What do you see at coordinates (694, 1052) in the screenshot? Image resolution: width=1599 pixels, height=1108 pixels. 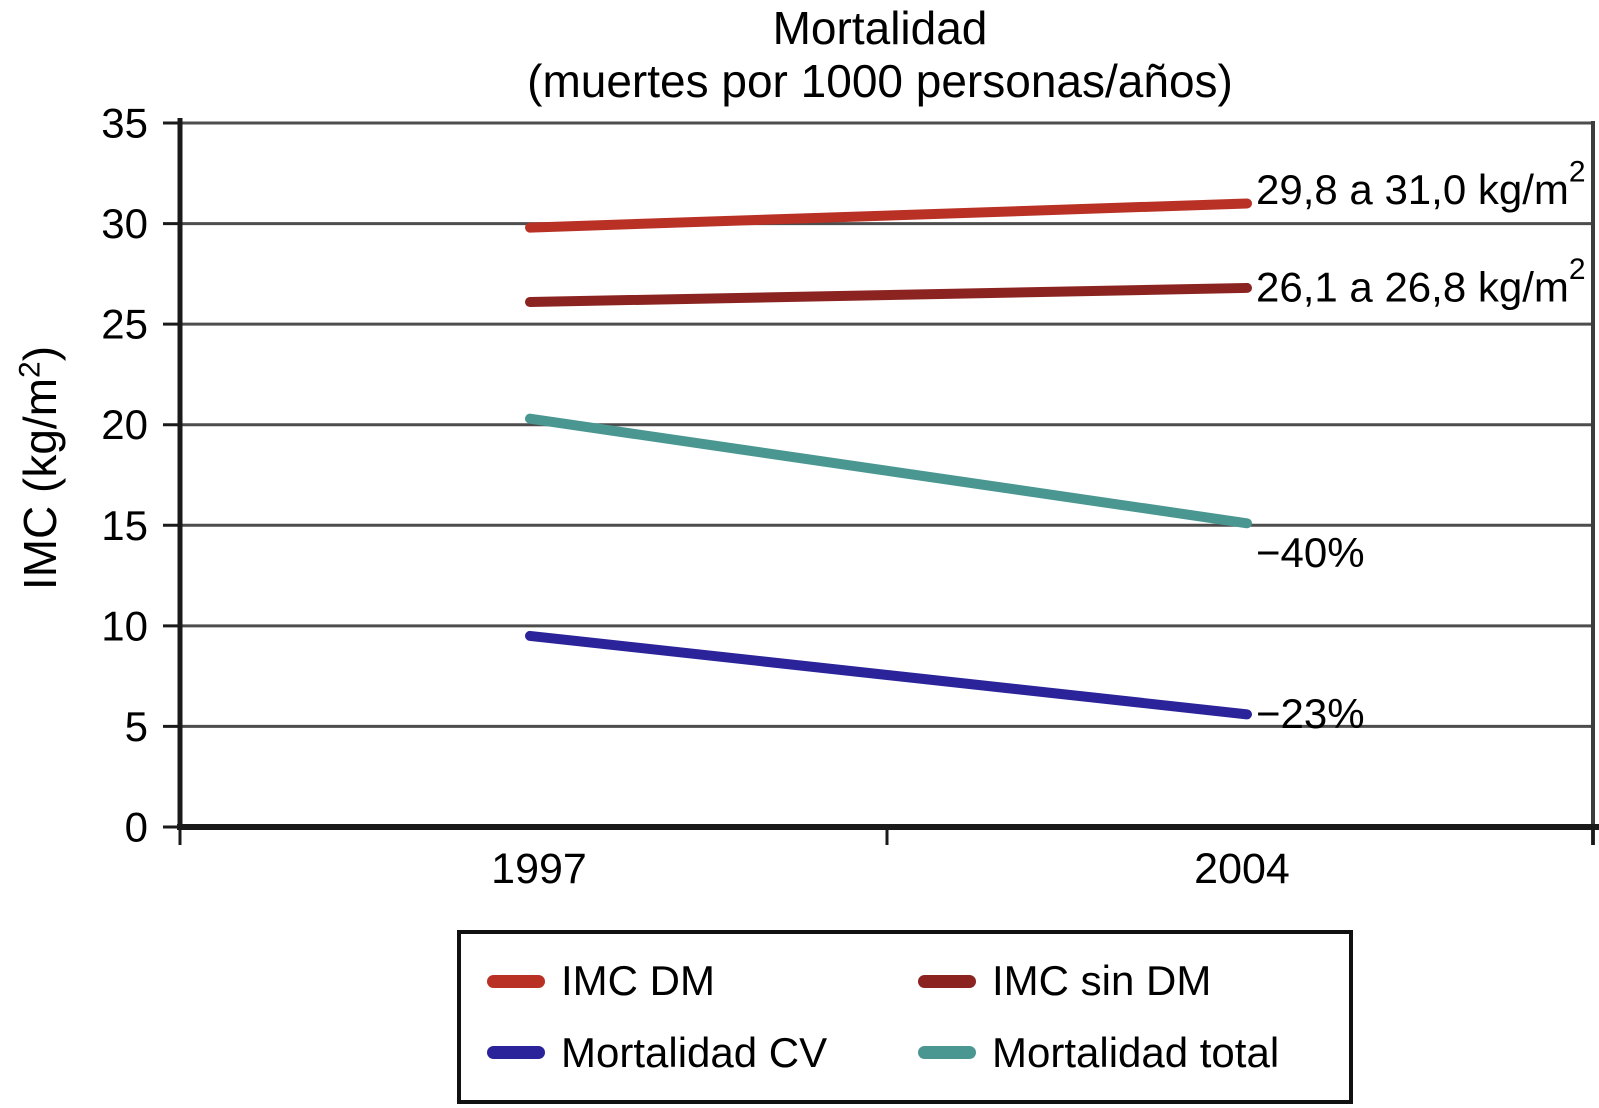 I see `legend-label-mortalidad-cv: Mortalidad CV` at bounding box center [694, 1052].